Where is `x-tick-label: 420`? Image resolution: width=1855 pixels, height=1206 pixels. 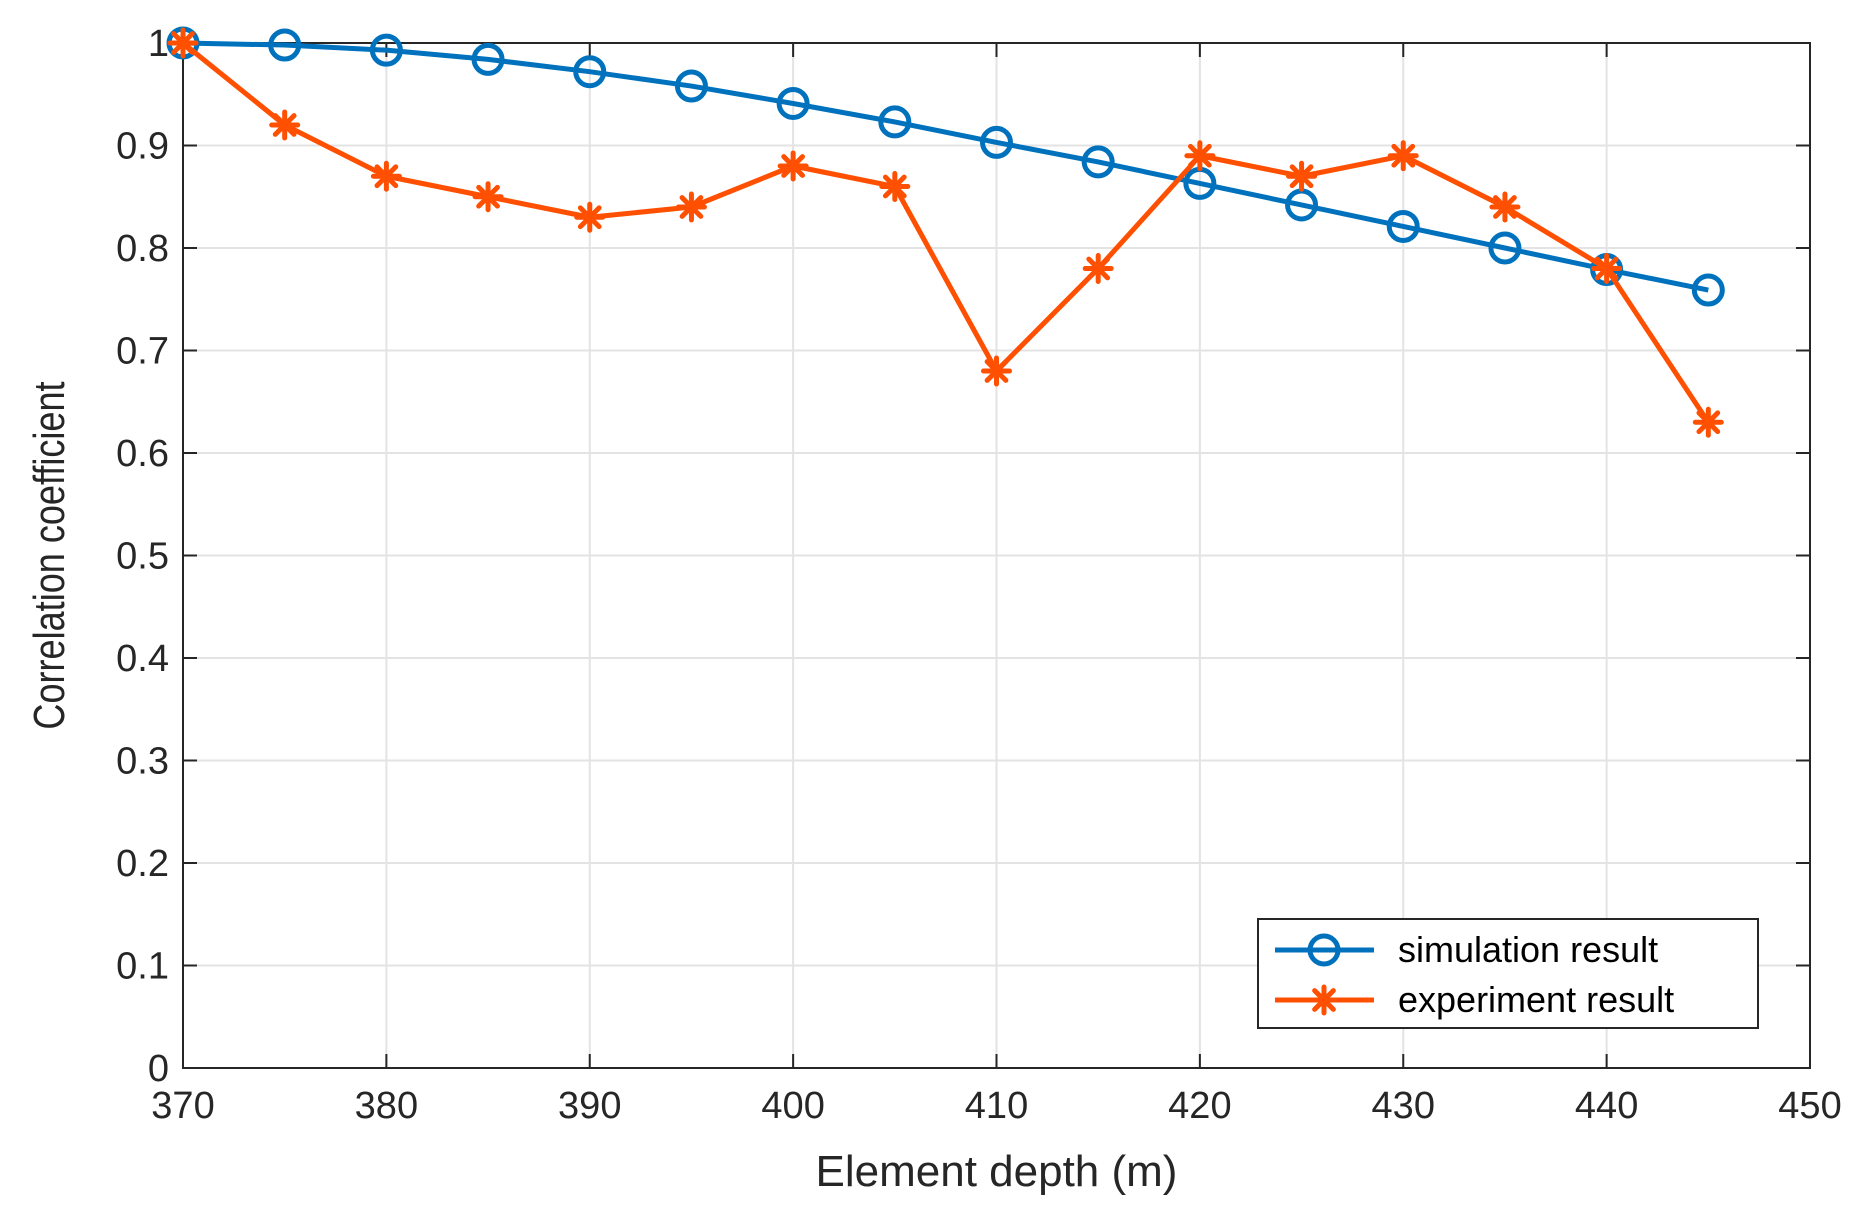 x-tick-label: 420 is located at coordinates (1199, 1106).